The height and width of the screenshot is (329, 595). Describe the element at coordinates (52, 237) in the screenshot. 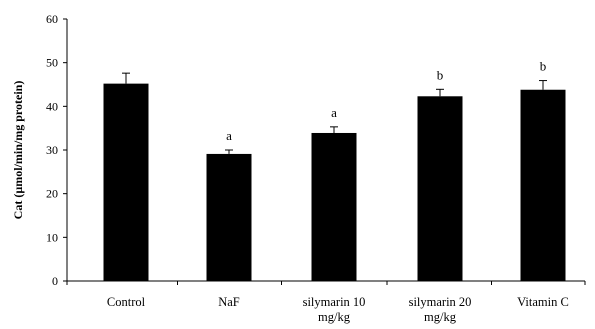

I see `y-tick-label: 10` at that location.